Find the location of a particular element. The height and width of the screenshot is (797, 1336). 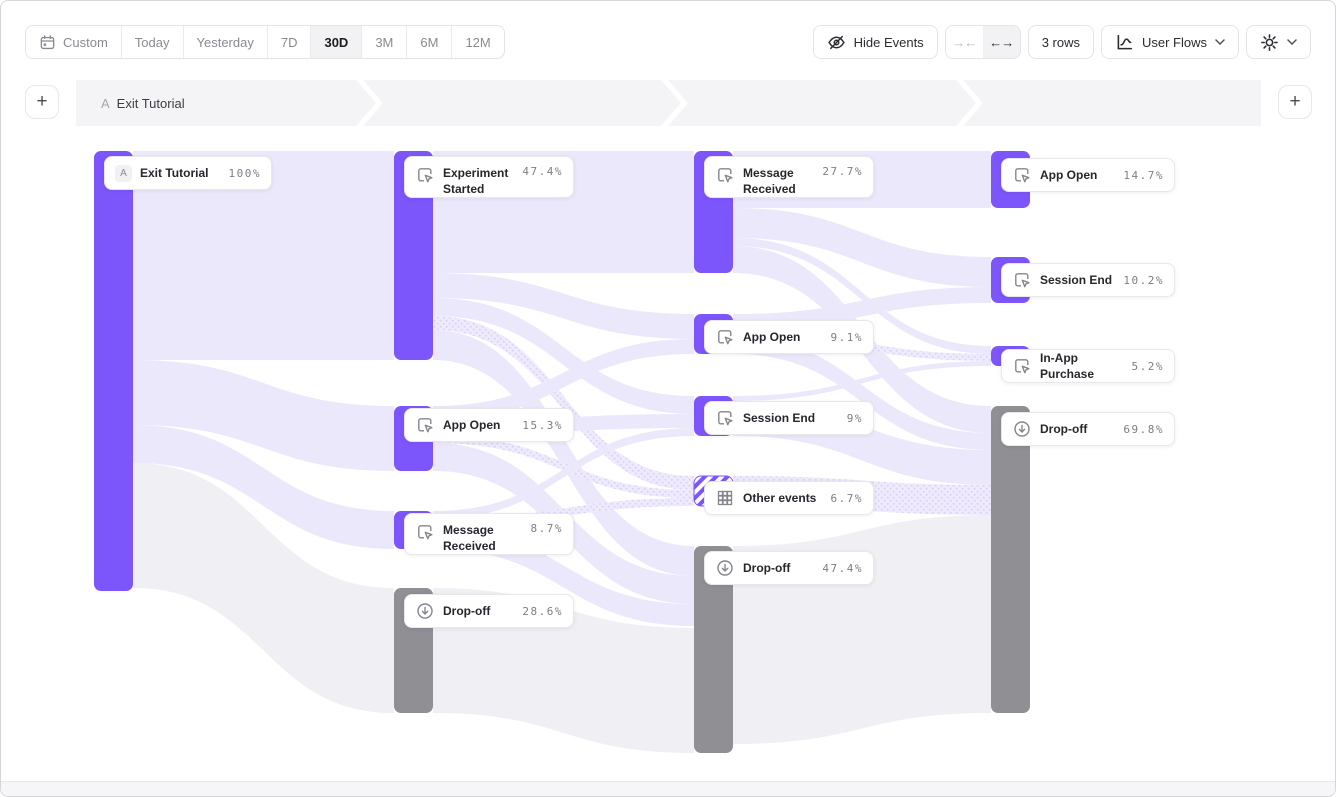

flow-link-mr2-se3 is located at coordinates (862, 247).